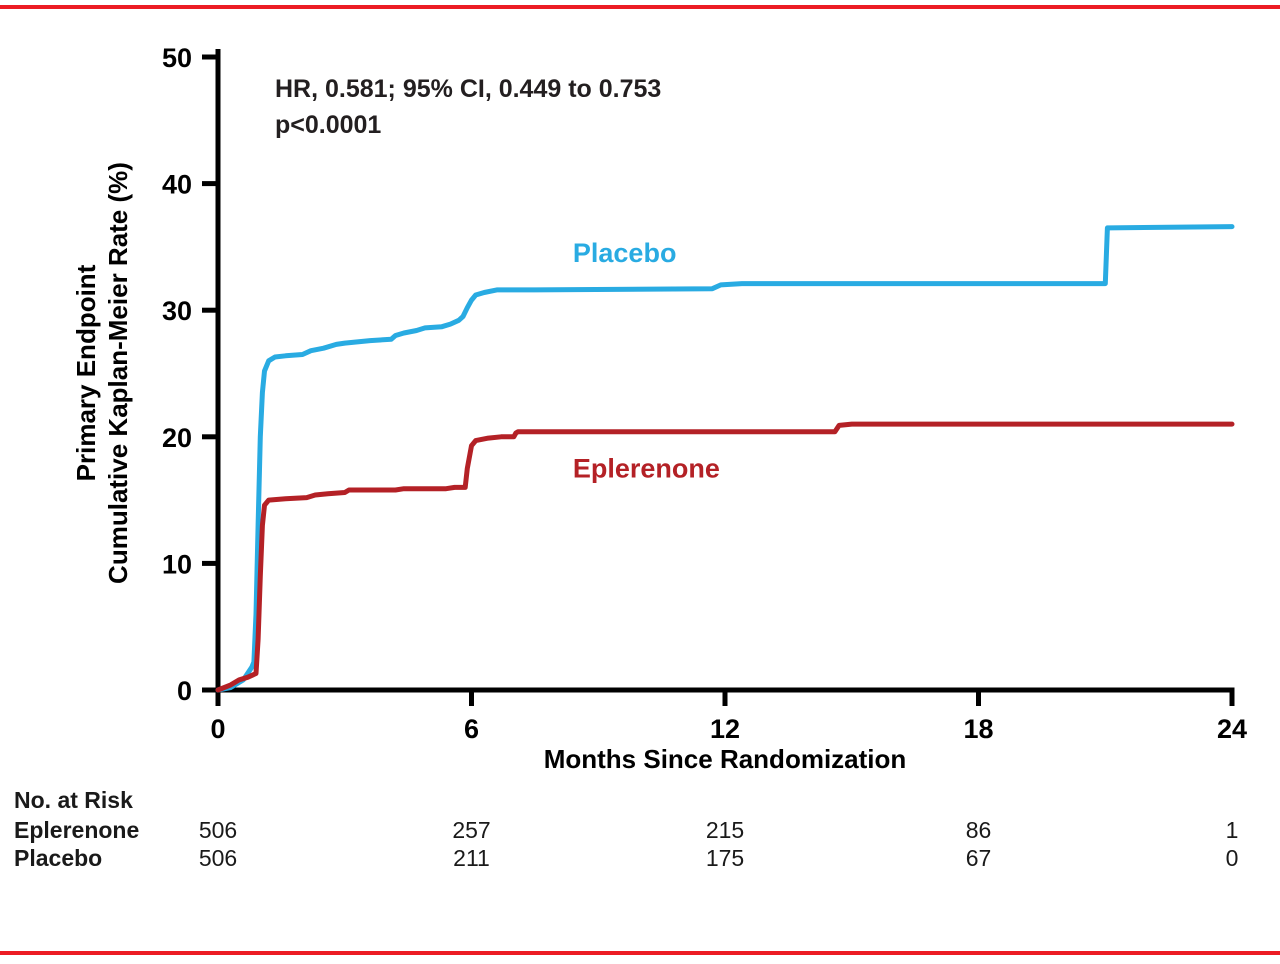 This screenshot has width=1280, height=964. I want to click on y-axis-title-line2: Cumulative Kaplan-Meier Rate (%), so click(118, 373).